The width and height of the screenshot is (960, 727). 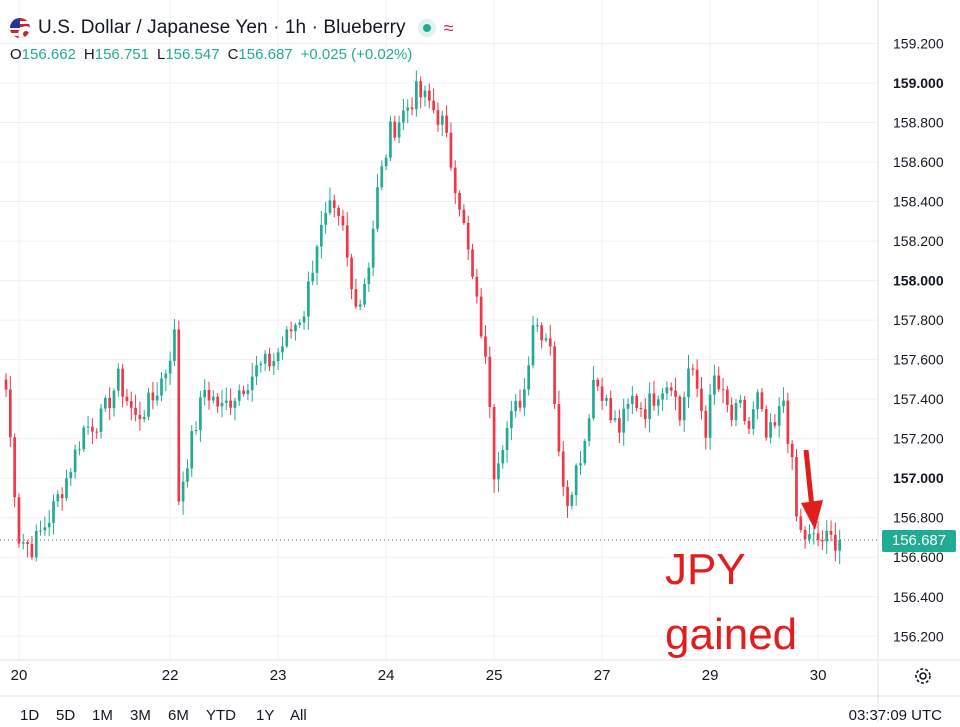 I want to click on usd-jpy-flag-icon, so click(x=20, y=28).